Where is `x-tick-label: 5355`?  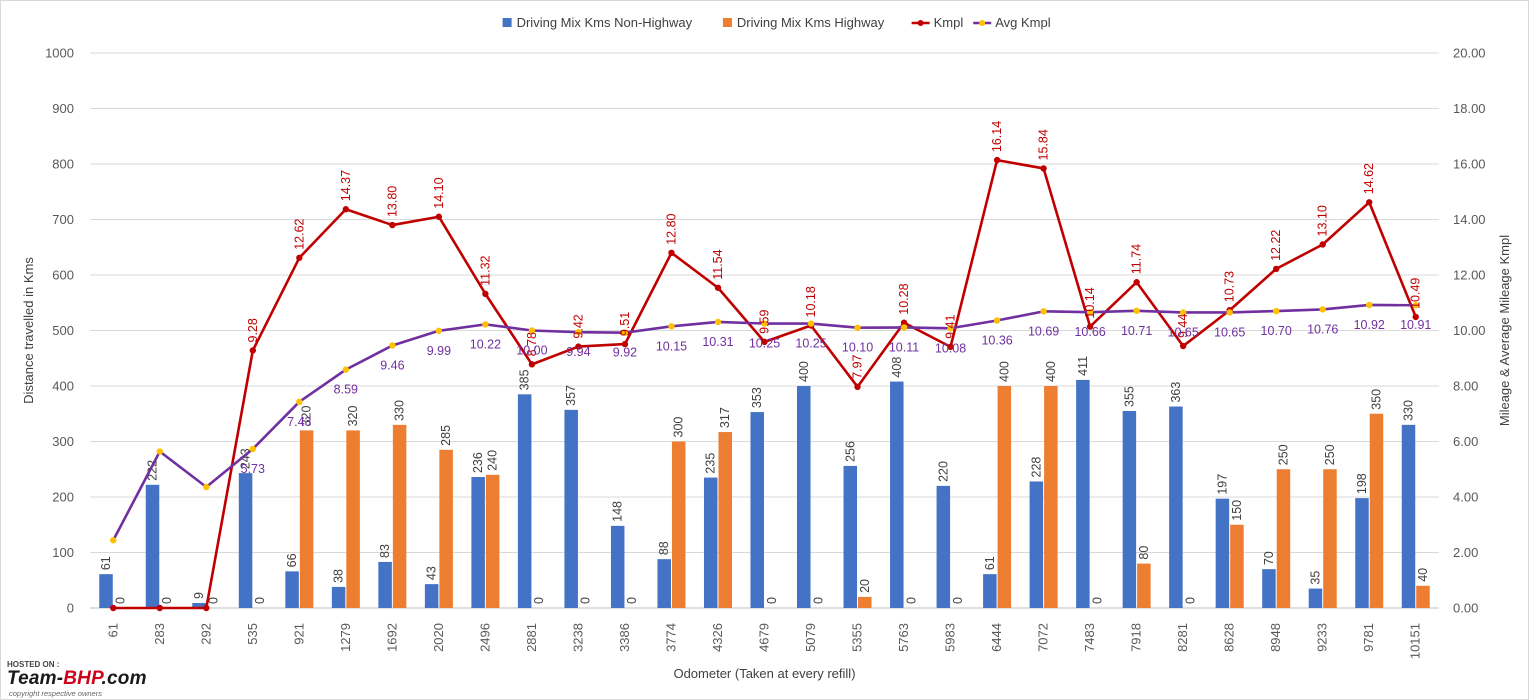
x-tick-label: 5355 is located at coordinates (857, 637).